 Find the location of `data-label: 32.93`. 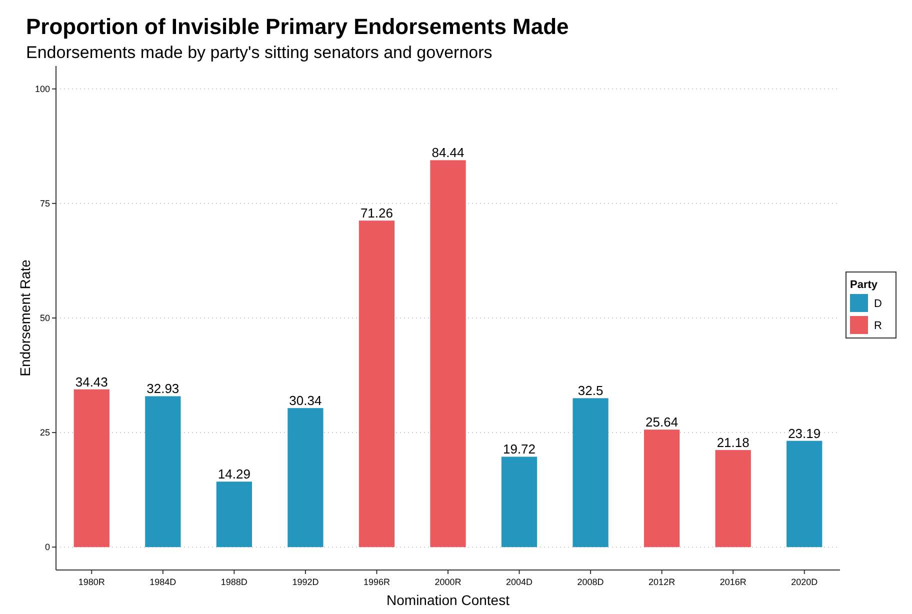

data-label: 32.93 is located at coordinates (163, 388).